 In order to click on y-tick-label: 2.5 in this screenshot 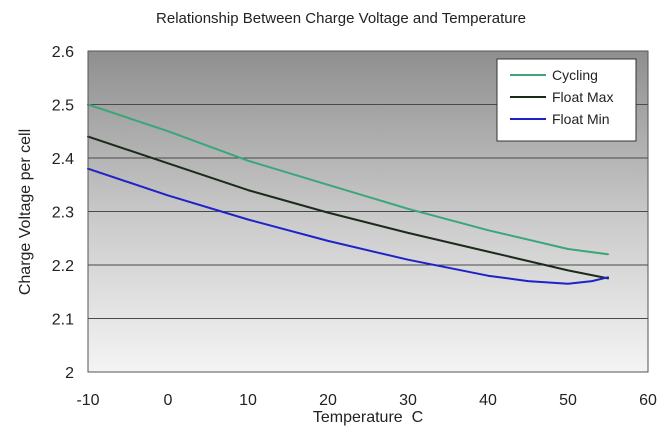, I will do `click(63, 106)`.